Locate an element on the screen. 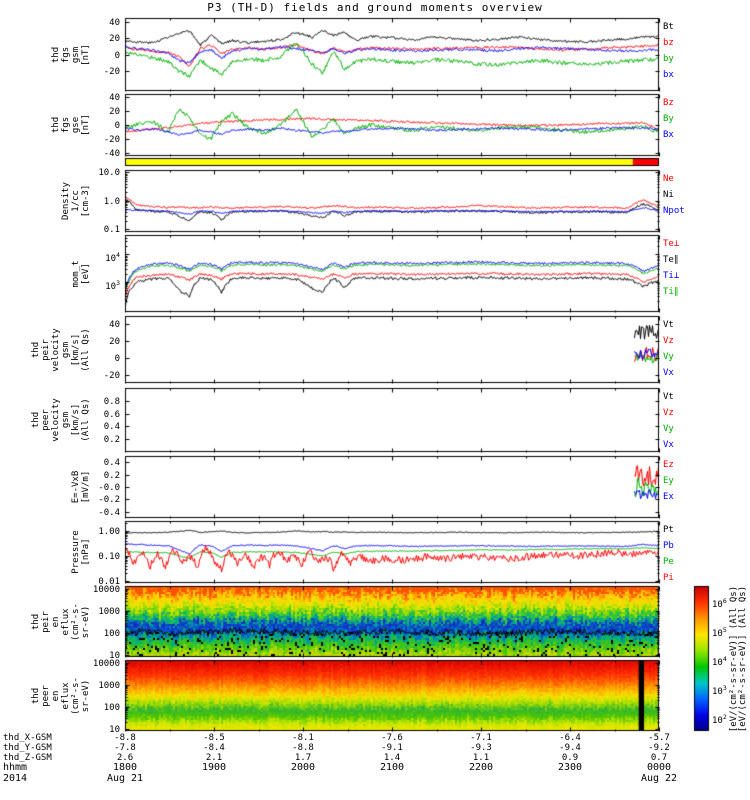 This screenshot has width=750, height=800. axis-value: -7.6 is located at coordinates (392, 738).